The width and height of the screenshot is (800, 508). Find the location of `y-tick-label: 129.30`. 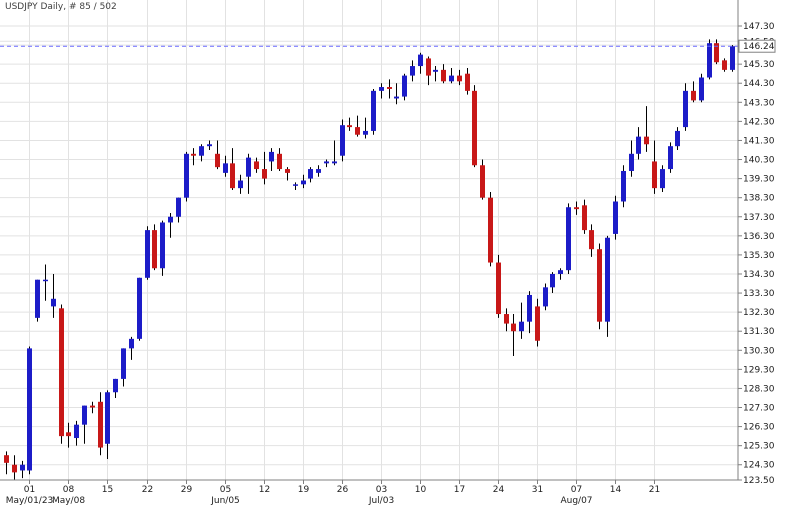

y-tick-label: 129.30 is located at coordinates (759, 370).